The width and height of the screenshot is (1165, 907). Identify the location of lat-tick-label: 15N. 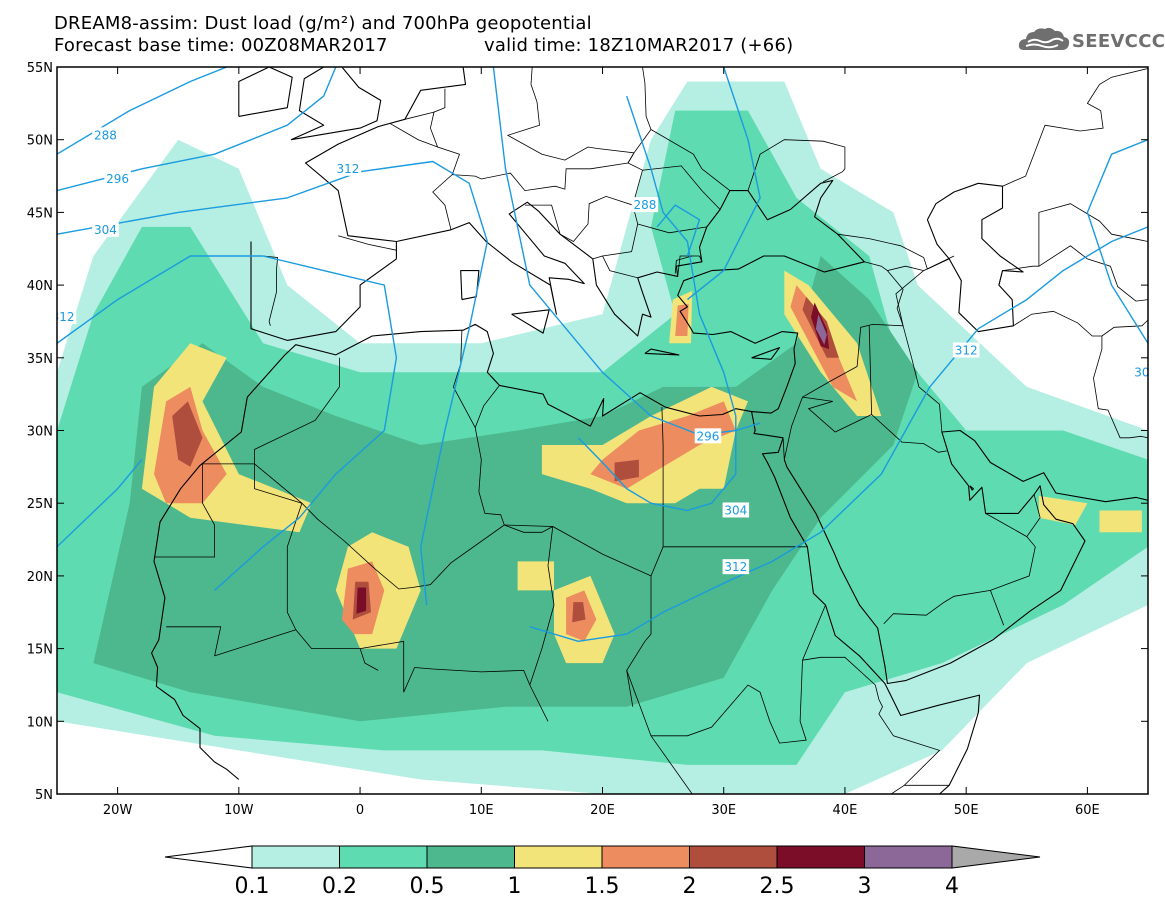
(40, 650).